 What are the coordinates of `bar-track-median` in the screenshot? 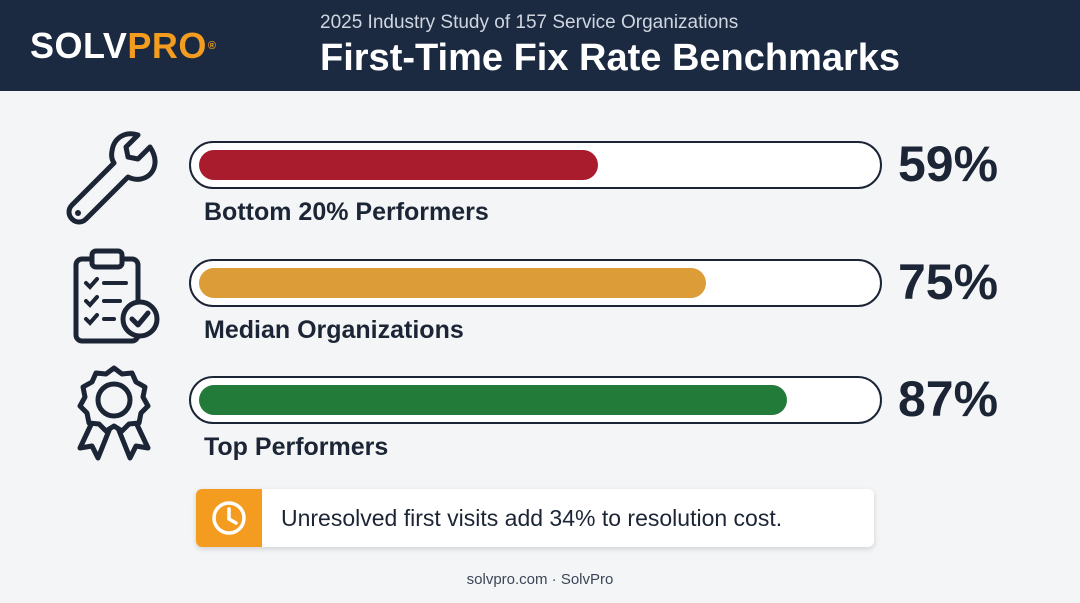 It's located at (535, 283).